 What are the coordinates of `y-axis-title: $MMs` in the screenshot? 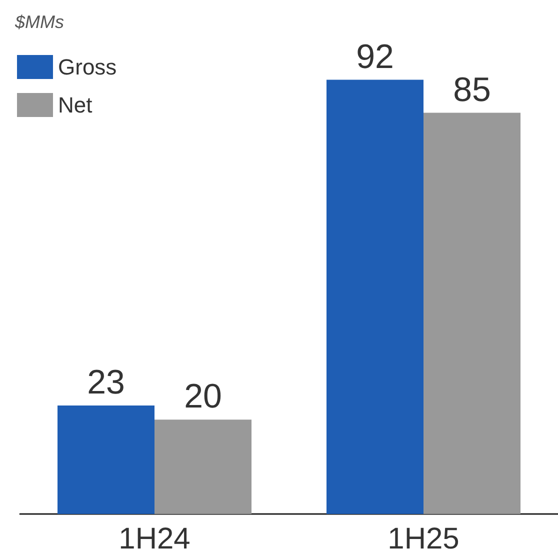 It's located at (39, 22).